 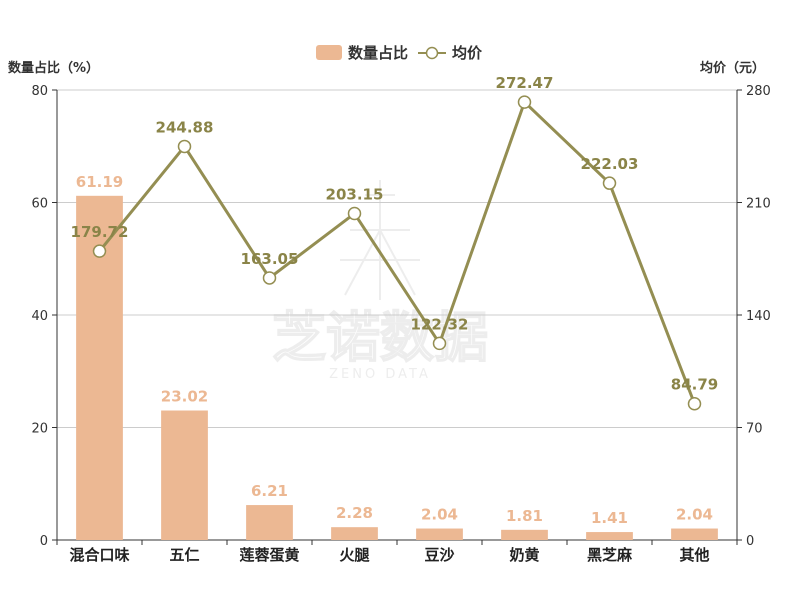 I want to click on right-axis-title: 均价（元）, so click(x=732, y=68).